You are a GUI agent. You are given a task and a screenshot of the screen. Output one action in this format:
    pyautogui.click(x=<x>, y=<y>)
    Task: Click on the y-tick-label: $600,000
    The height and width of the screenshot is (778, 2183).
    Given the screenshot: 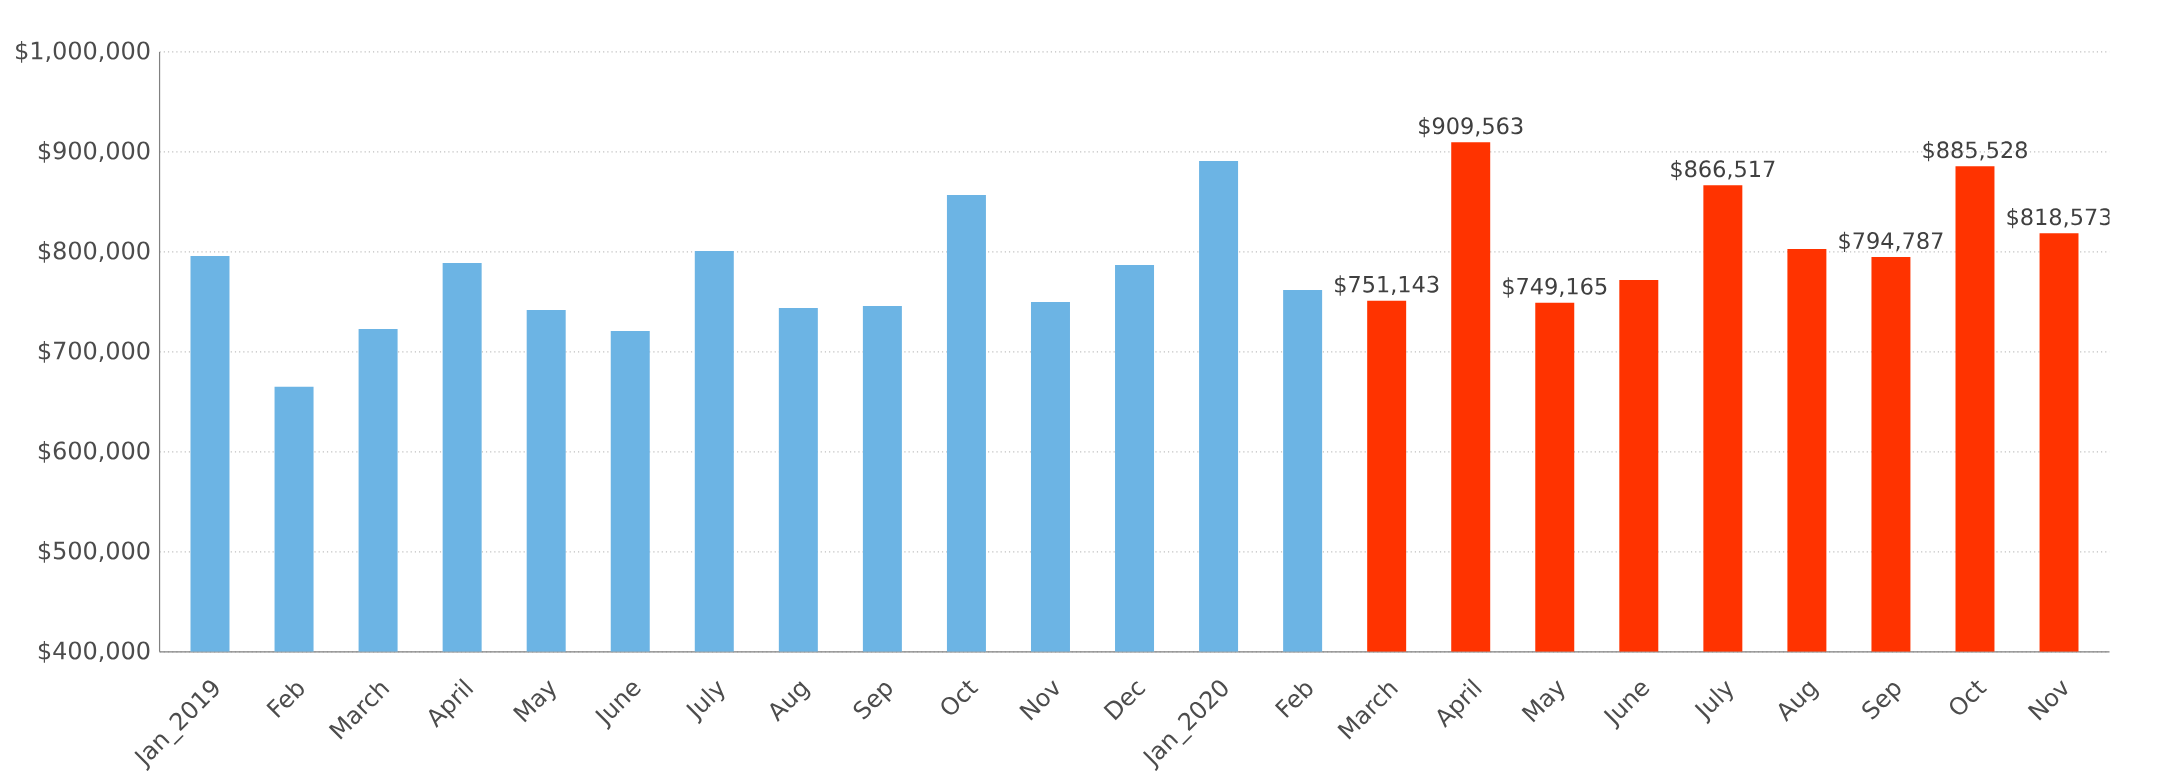 What is the action you would take?
    pyautogui.click(x=94, y=452)
    